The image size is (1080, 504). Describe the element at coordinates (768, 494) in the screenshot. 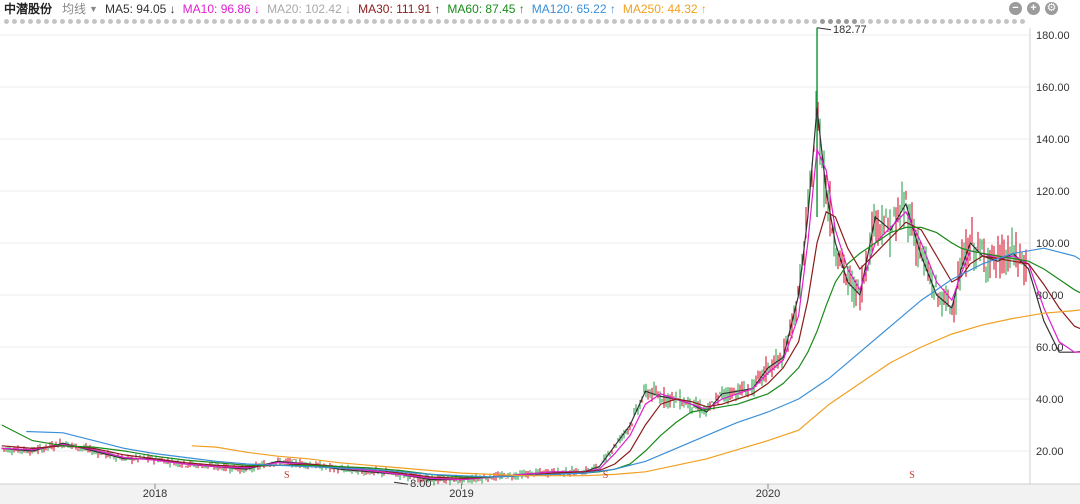

I see `x-tick-label: 2020` at that location.